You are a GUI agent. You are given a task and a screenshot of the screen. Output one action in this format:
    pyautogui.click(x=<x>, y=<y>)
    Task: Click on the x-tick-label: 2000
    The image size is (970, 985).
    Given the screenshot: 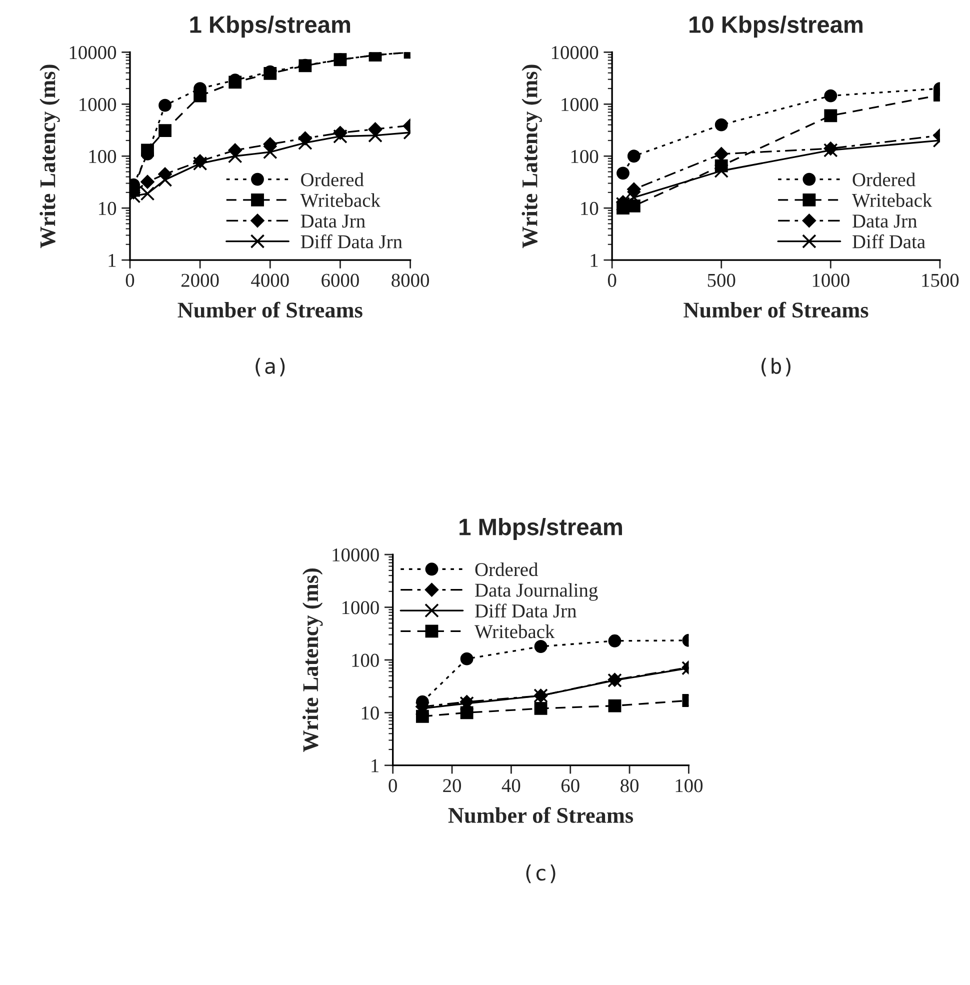 What is the action you would take?
    pyautogui.click(x=200, y=280)
    